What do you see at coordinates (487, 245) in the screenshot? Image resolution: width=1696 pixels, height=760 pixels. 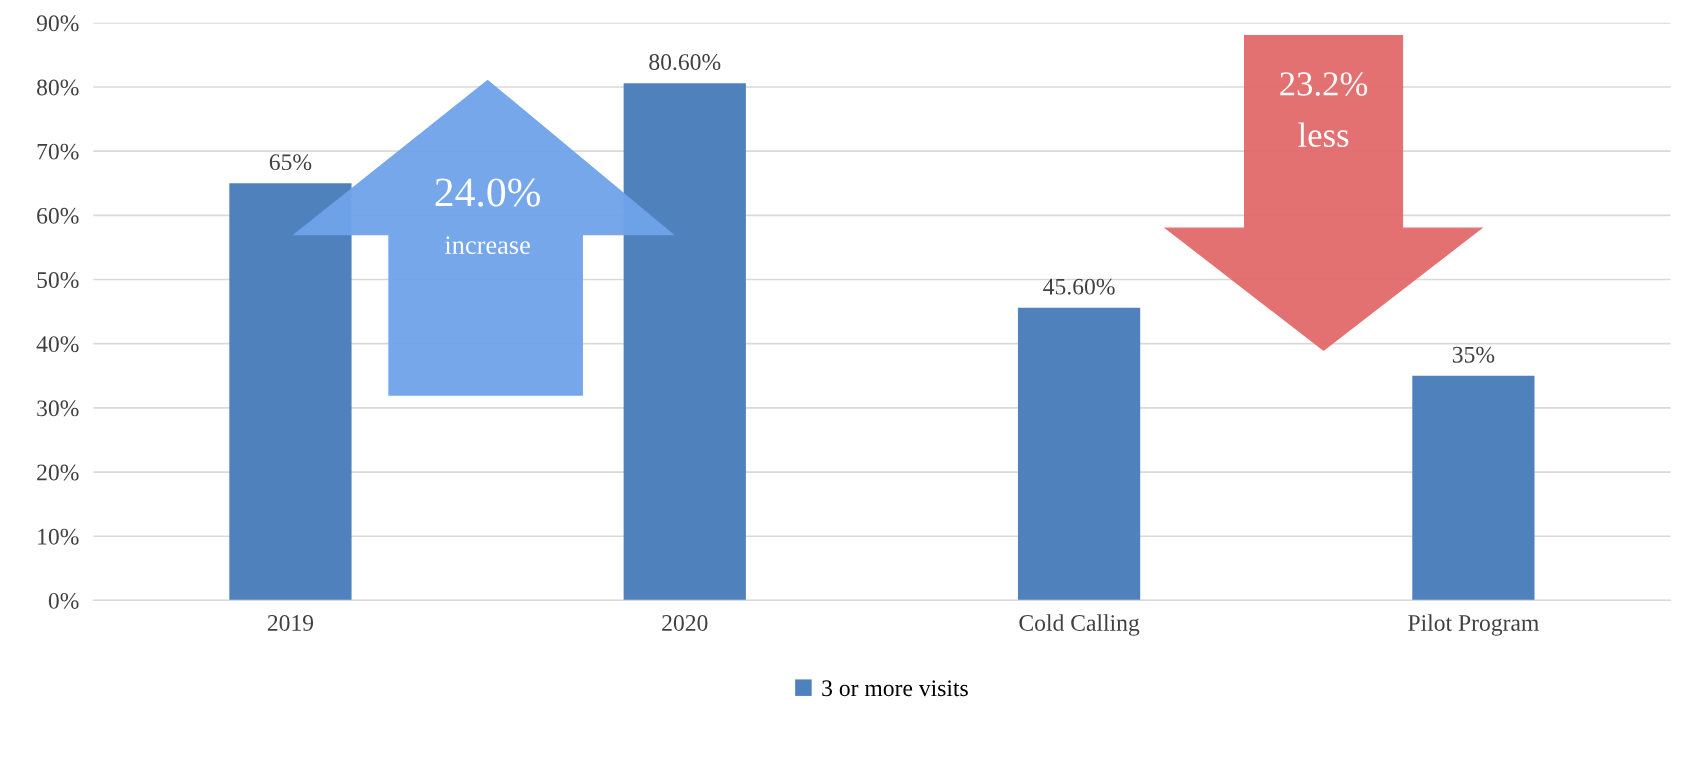 I see `annotation: increase` at bounding box center [487, 245].